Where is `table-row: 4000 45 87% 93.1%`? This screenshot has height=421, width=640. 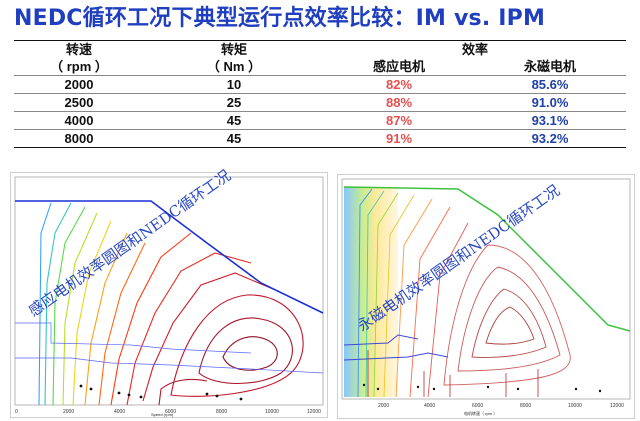 table-row: 4000 45 87% 93.1% is located at coordinates (320, 120).